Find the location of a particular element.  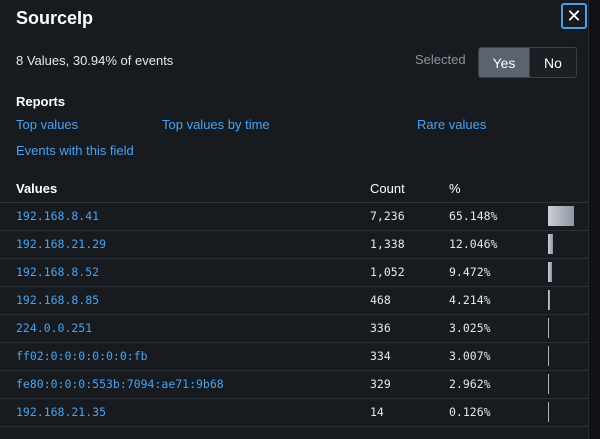

percent-cell: 3.025% is located at coordinates (470, 328).